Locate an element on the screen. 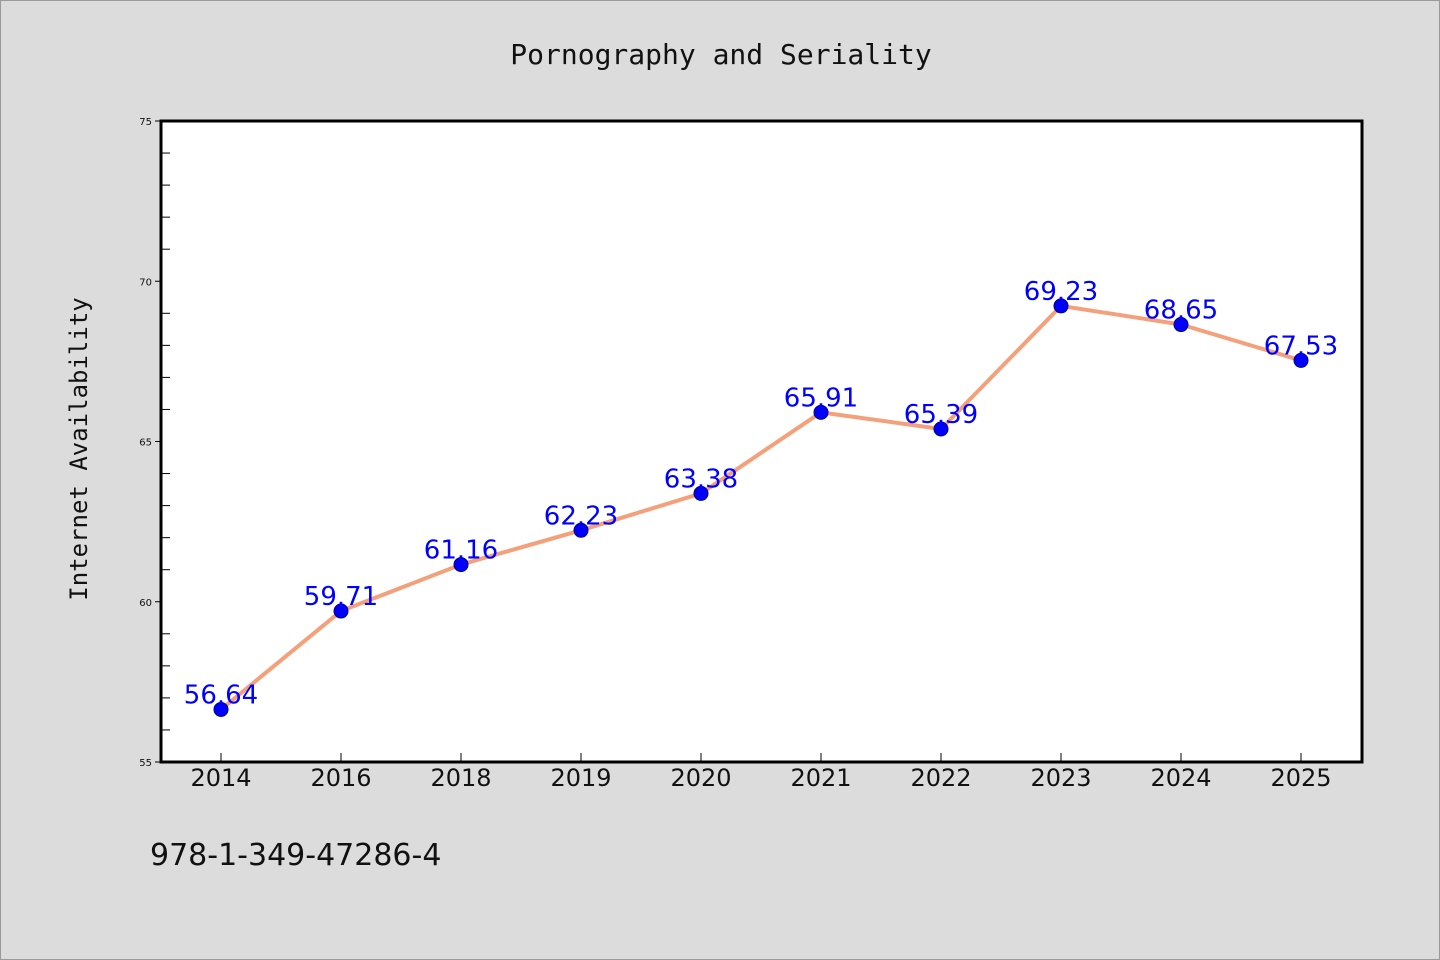 This screenshot has height=960, width=1440. x-axis: 2014 2016 2018 2019 2020 2021 2022 2023 2024 2025 is located at coordinates (761, 772).